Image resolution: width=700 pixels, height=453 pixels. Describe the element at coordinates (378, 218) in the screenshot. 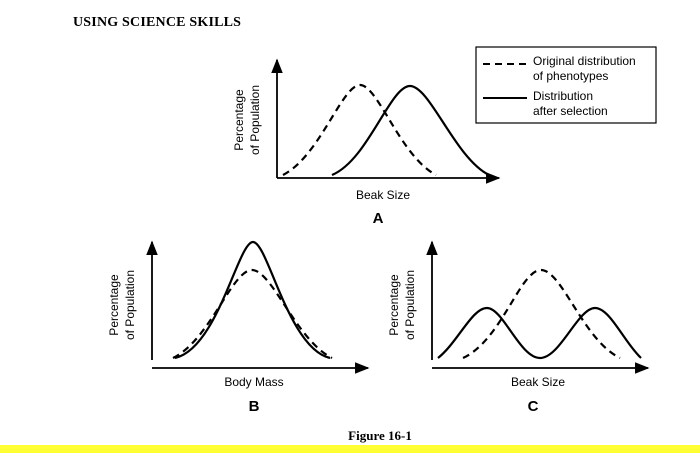

I see `panel-a-letter: A` at that location.